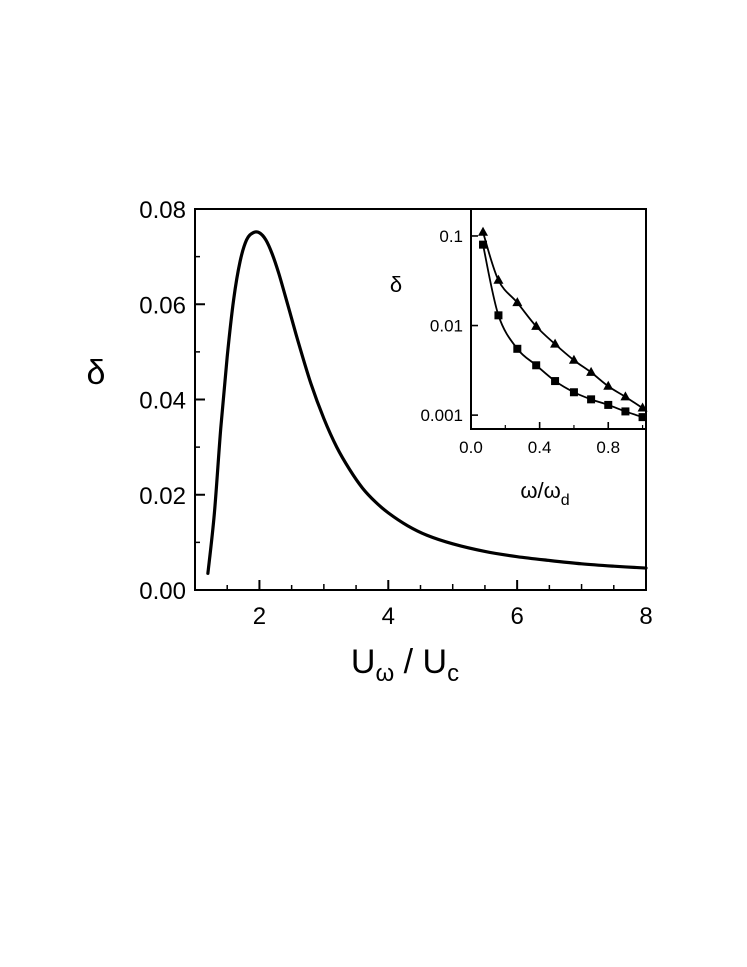  What do you see at coordinates (162, 591) in the screenshot?
I see `main-y-tick-label: 0.00` at bounding box center [162, 591].